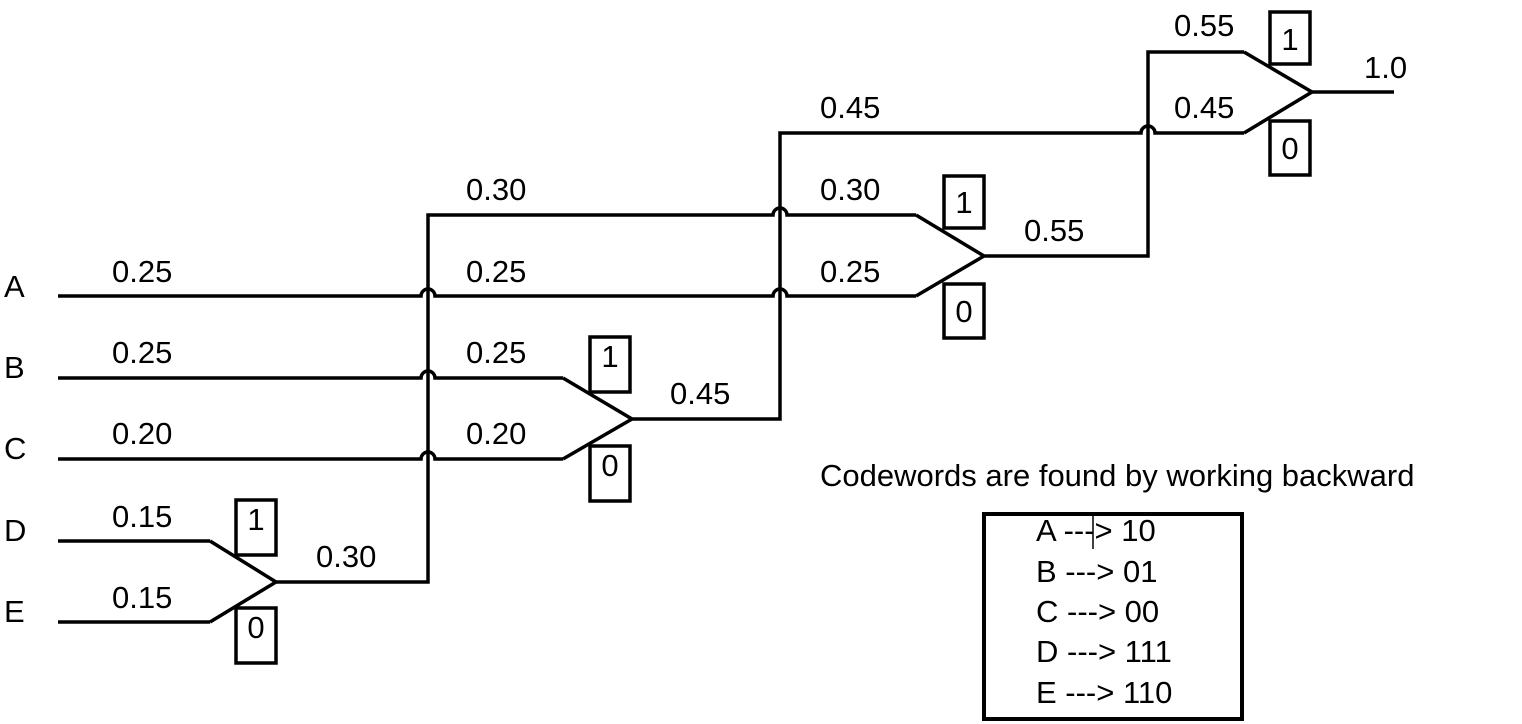 This screenshot has width=1522, height=724. Describe the element at coordinates (14, 286) in the screenshot. I see `symbol-label-a: A` at that location.